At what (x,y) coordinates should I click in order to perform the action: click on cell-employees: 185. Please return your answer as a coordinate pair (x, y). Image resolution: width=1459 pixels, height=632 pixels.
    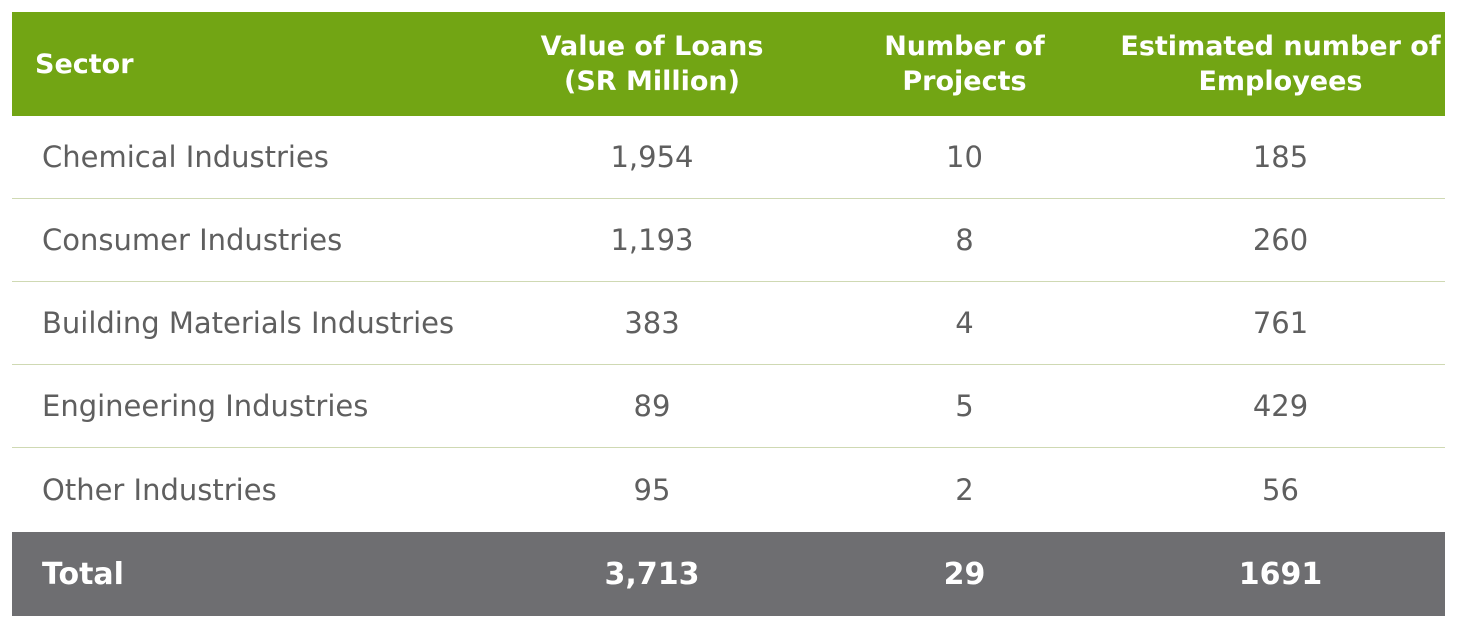
    Looking at the image, I should click on (1280, 157).